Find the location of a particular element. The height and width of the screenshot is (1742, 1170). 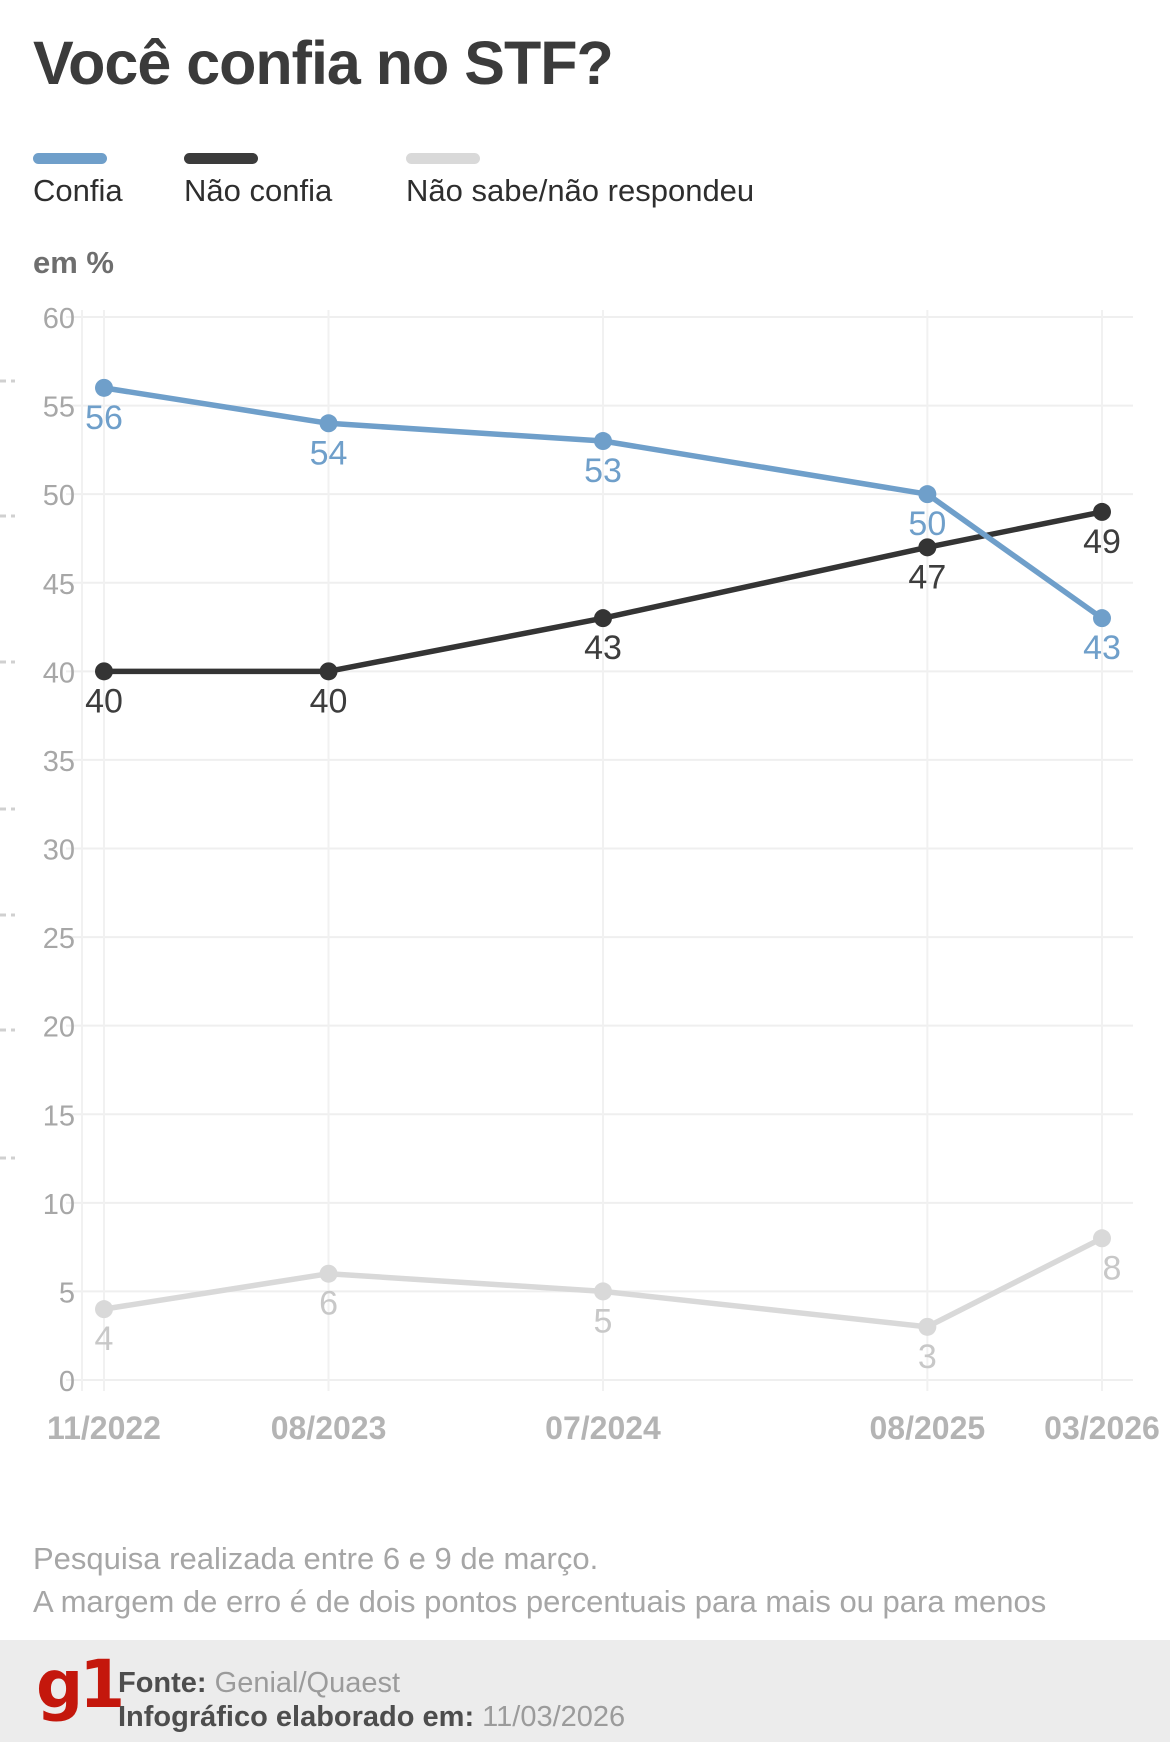

unit-label: em % is located at coordinates (73, 262).